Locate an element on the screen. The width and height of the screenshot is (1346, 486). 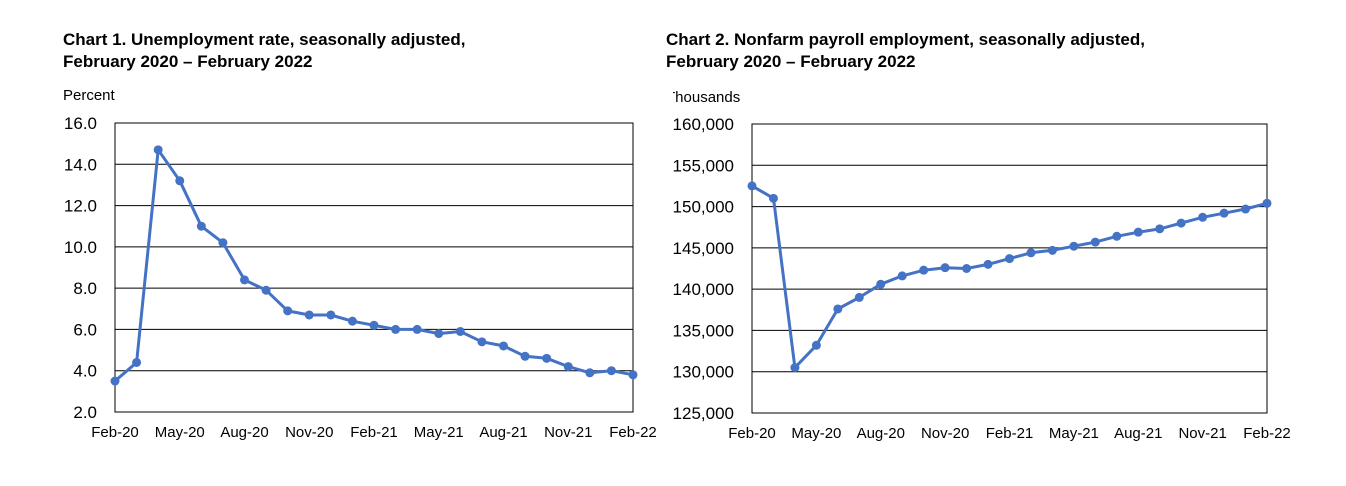
y-tick-label: 145,000 is located at coordinates (703, 248).